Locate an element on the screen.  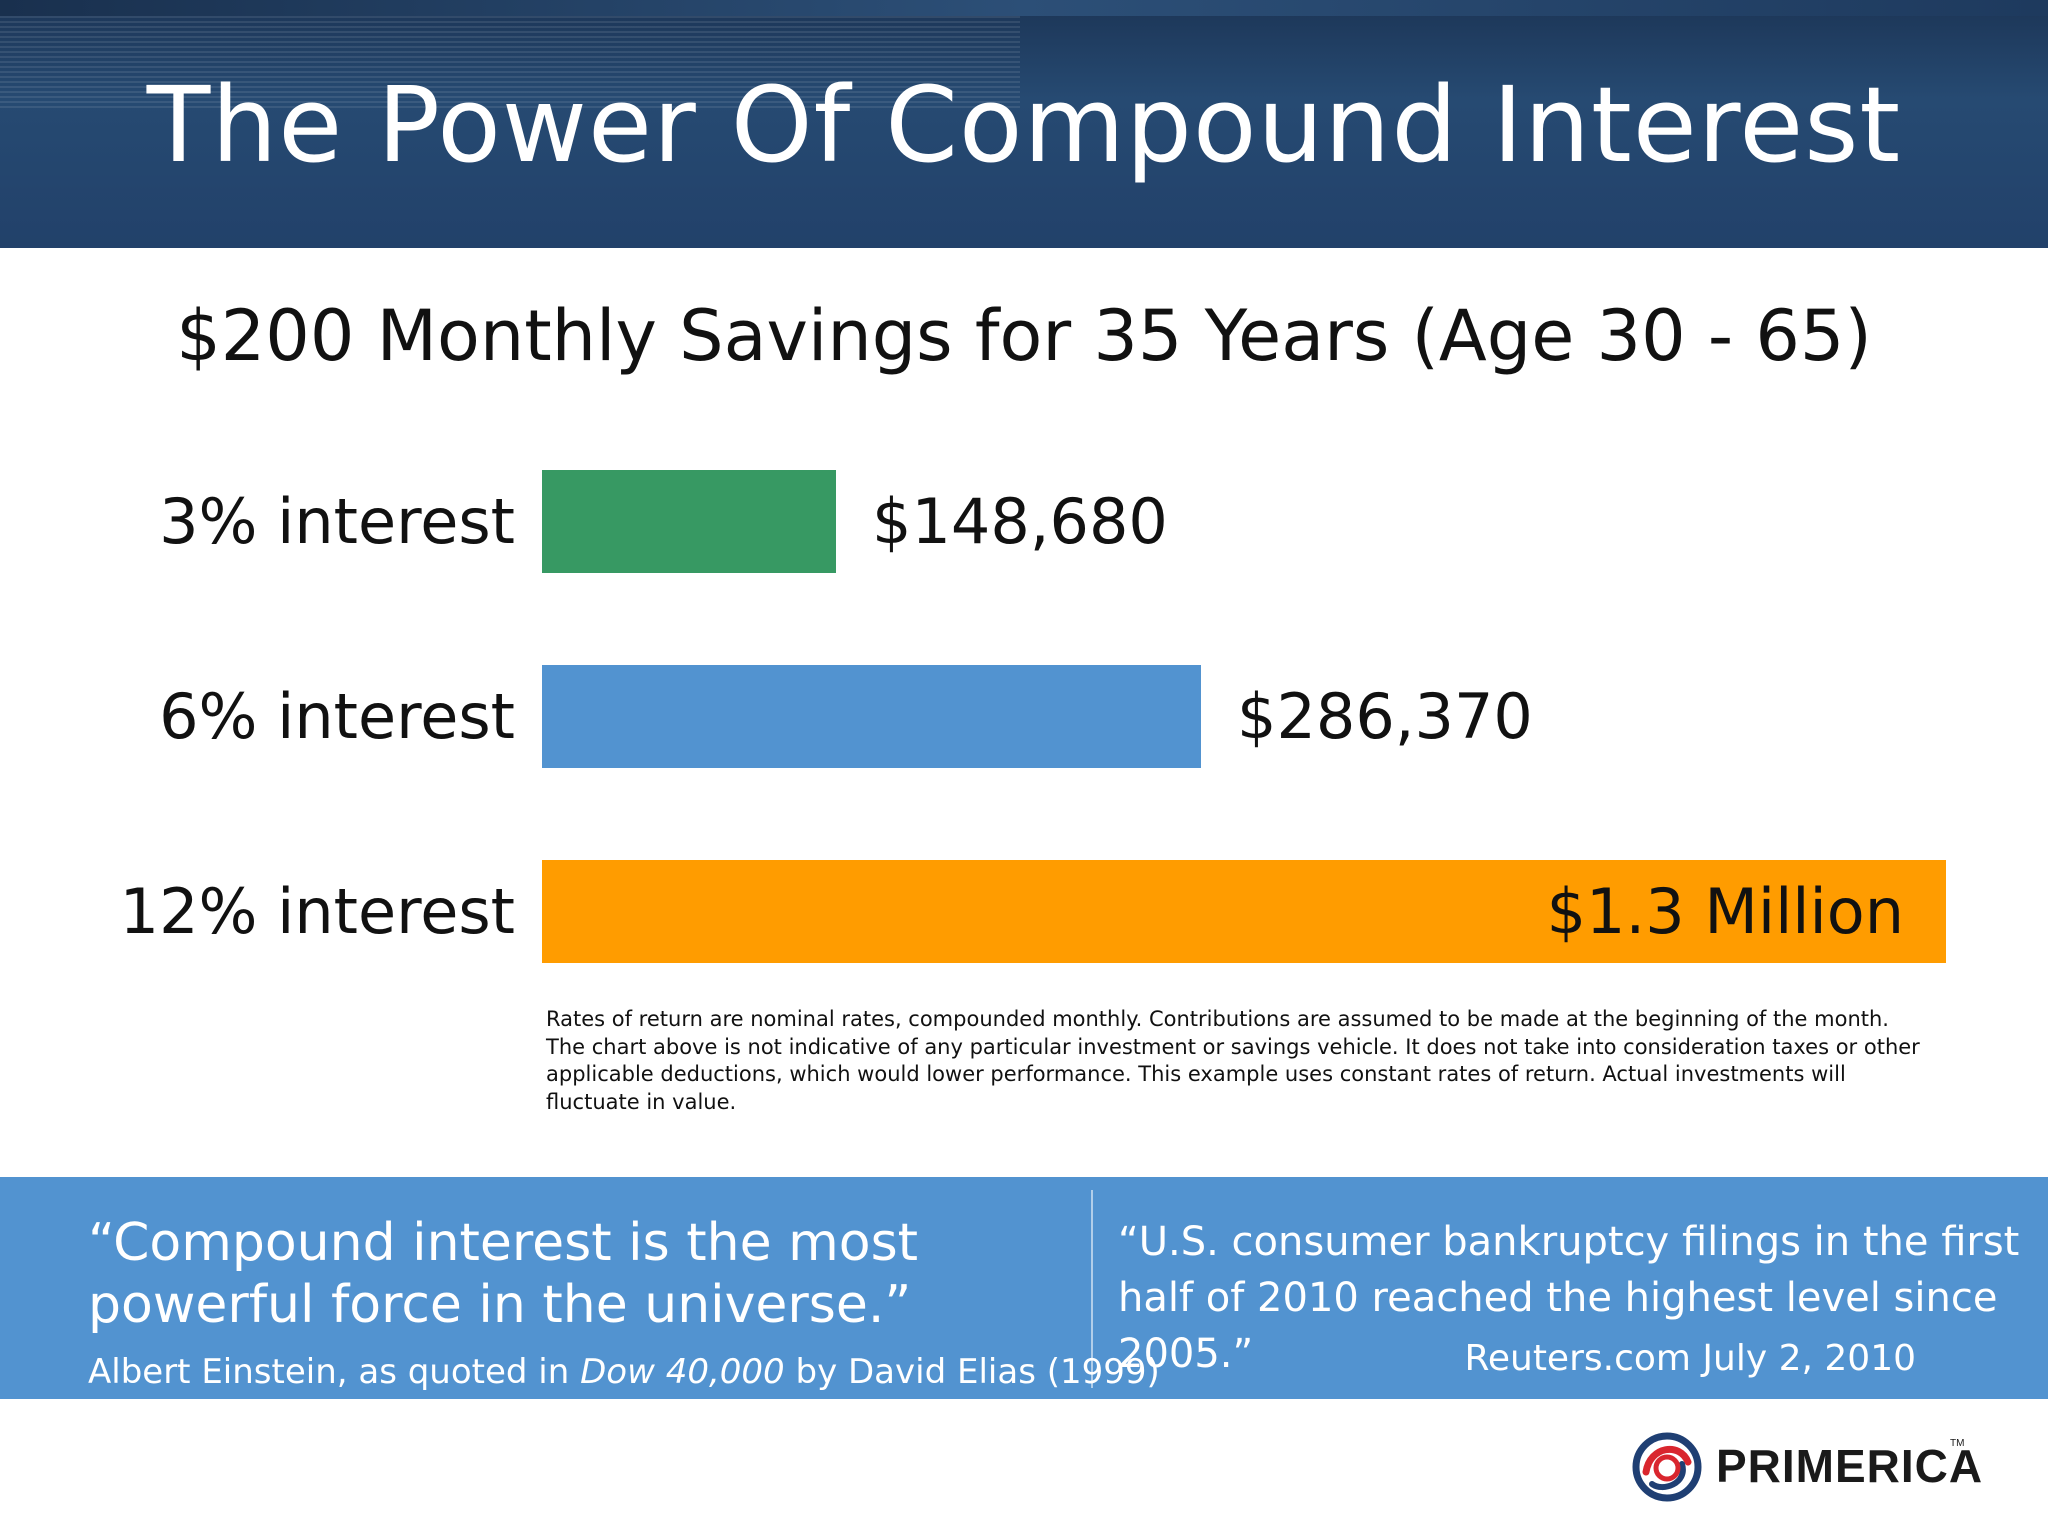
logo-wordmark: PRIMERICA is located at coordinates (1850, 1466).